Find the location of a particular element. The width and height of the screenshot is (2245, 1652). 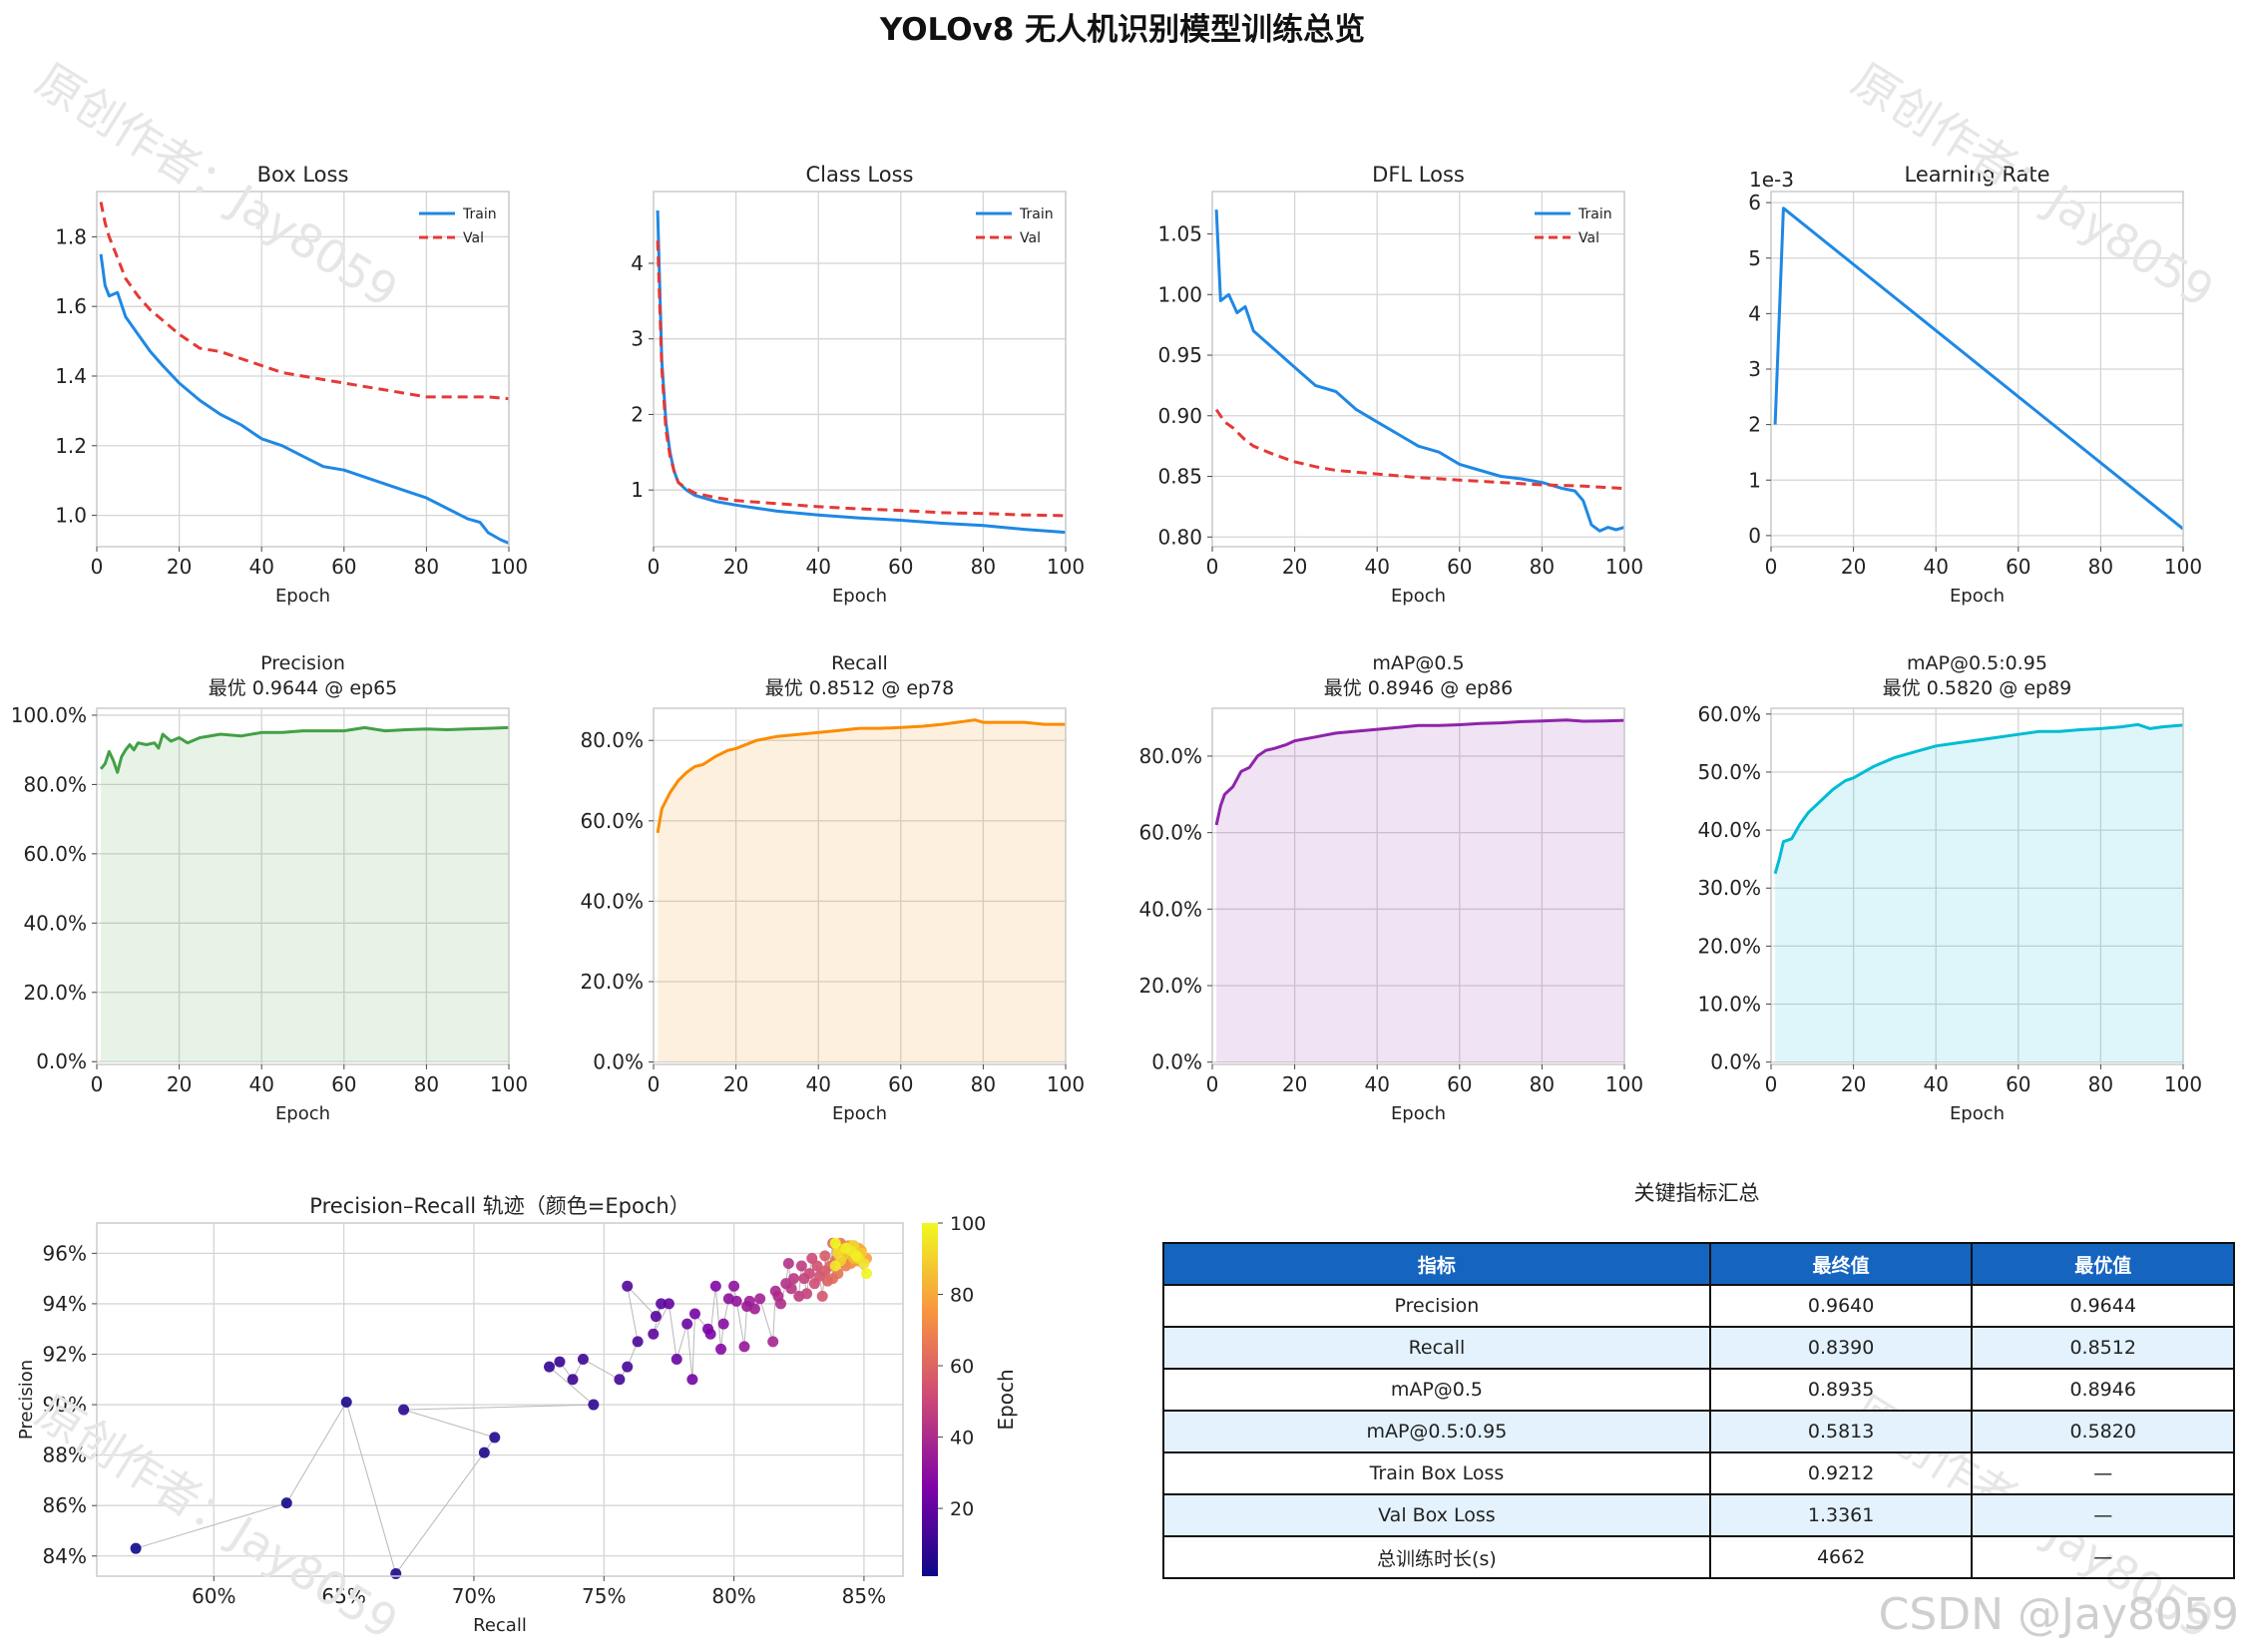

y-tick-label: 1 is located at coordinates (637, 490).